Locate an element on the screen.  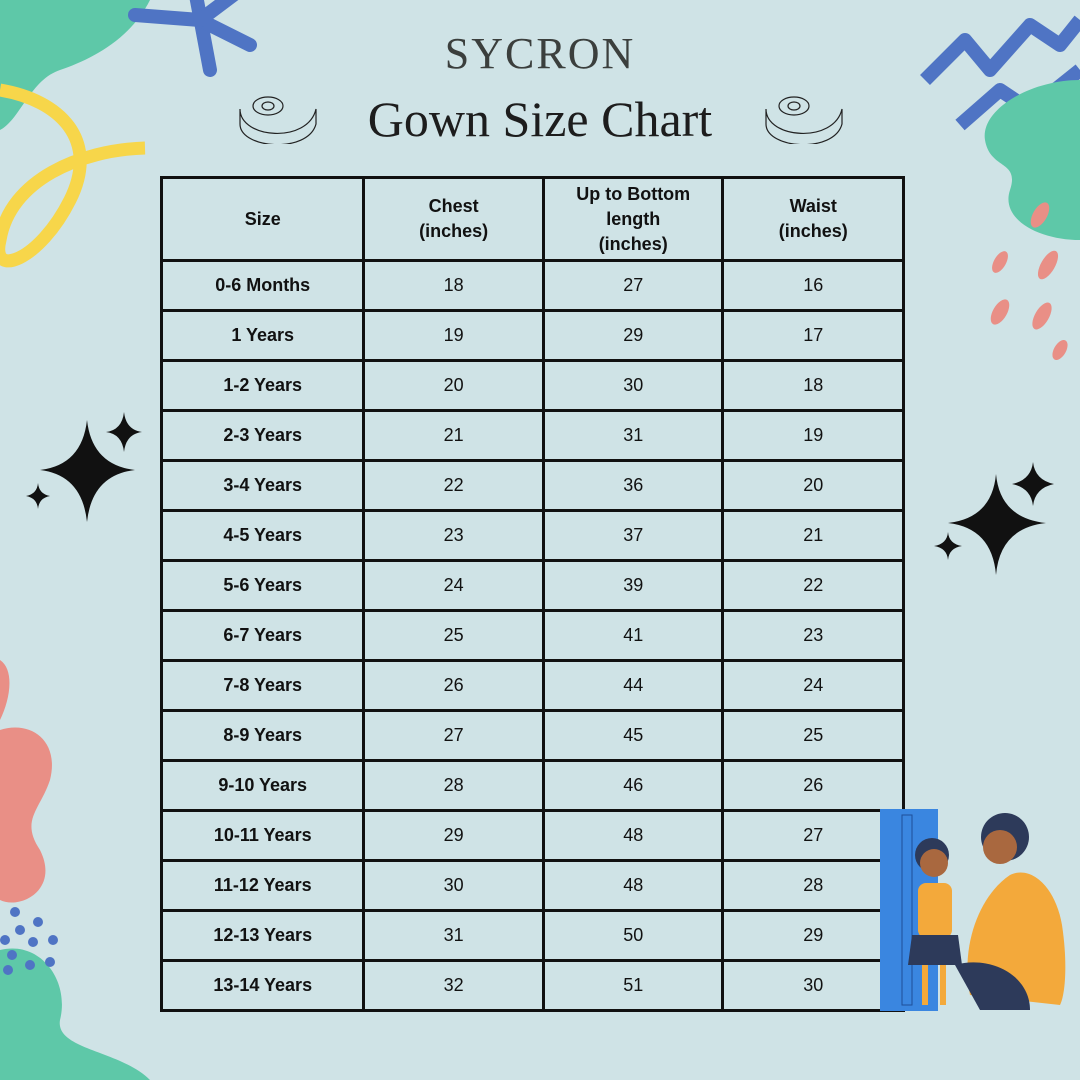
cell-waist: 27 is located at coordinates (813, 835).